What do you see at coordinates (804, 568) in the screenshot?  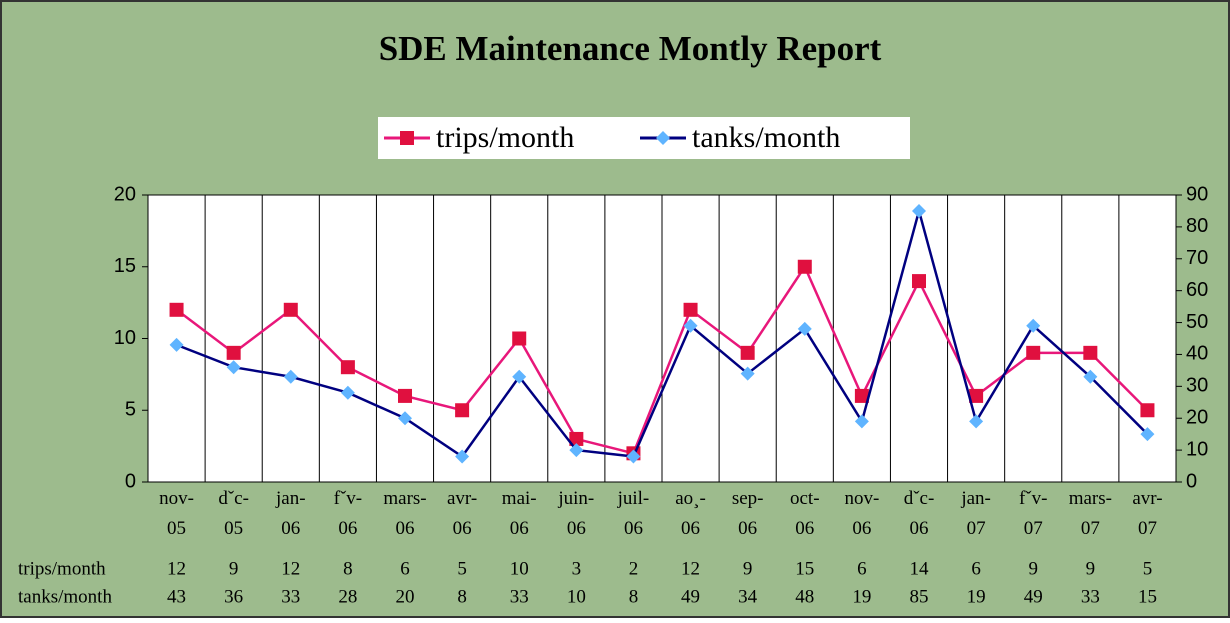 I see `table-value: 15` at bounding box center [804, 568].